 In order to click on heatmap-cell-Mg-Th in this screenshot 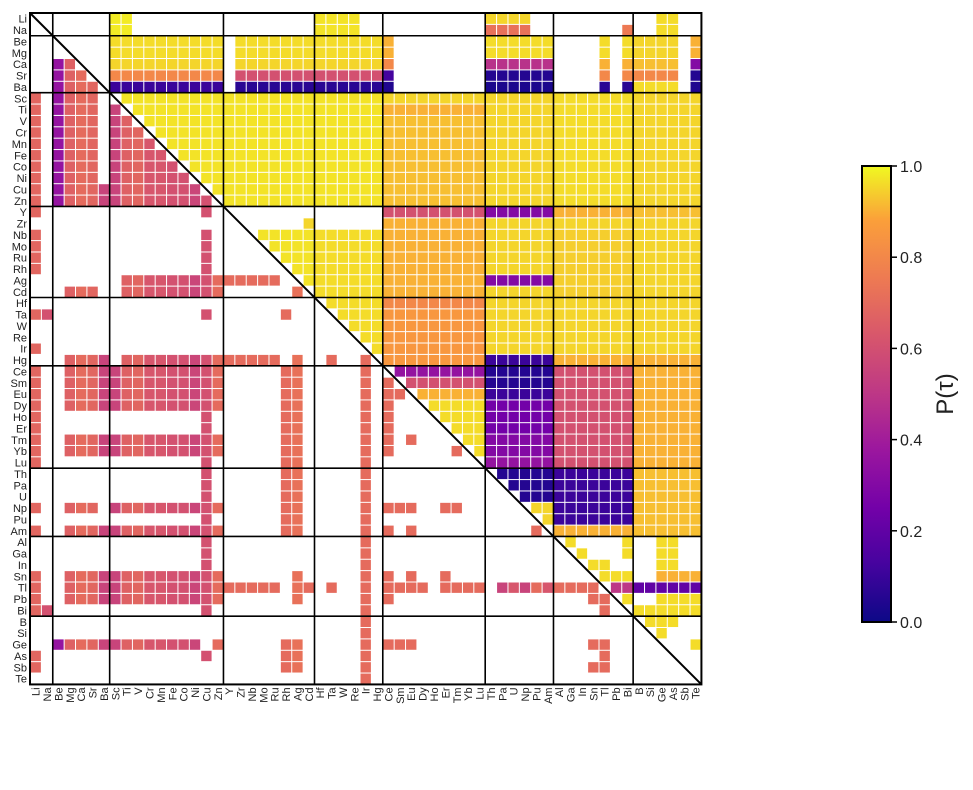, I will do `click(491, 53)`.